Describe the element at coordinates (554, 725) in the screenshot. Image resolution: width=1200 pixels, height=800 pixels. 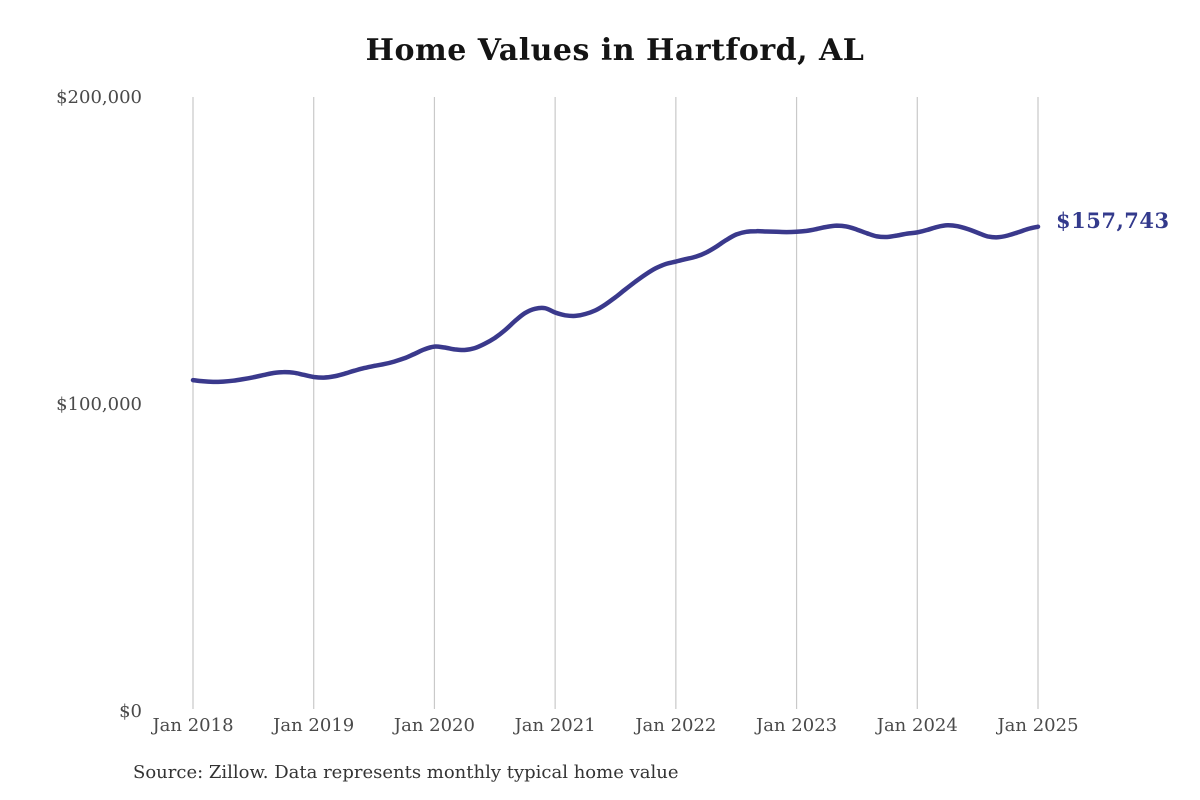
I see `x-axis-tick-label: Jan 2021` at that location.